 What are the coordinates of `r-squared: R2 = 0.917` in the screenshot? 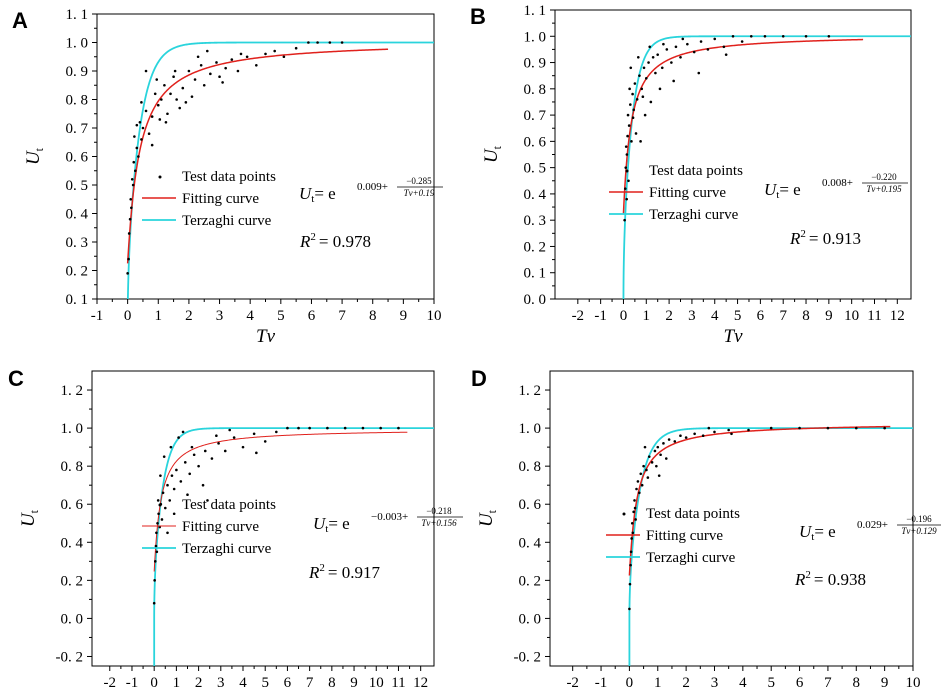 It's located at (344, 572).